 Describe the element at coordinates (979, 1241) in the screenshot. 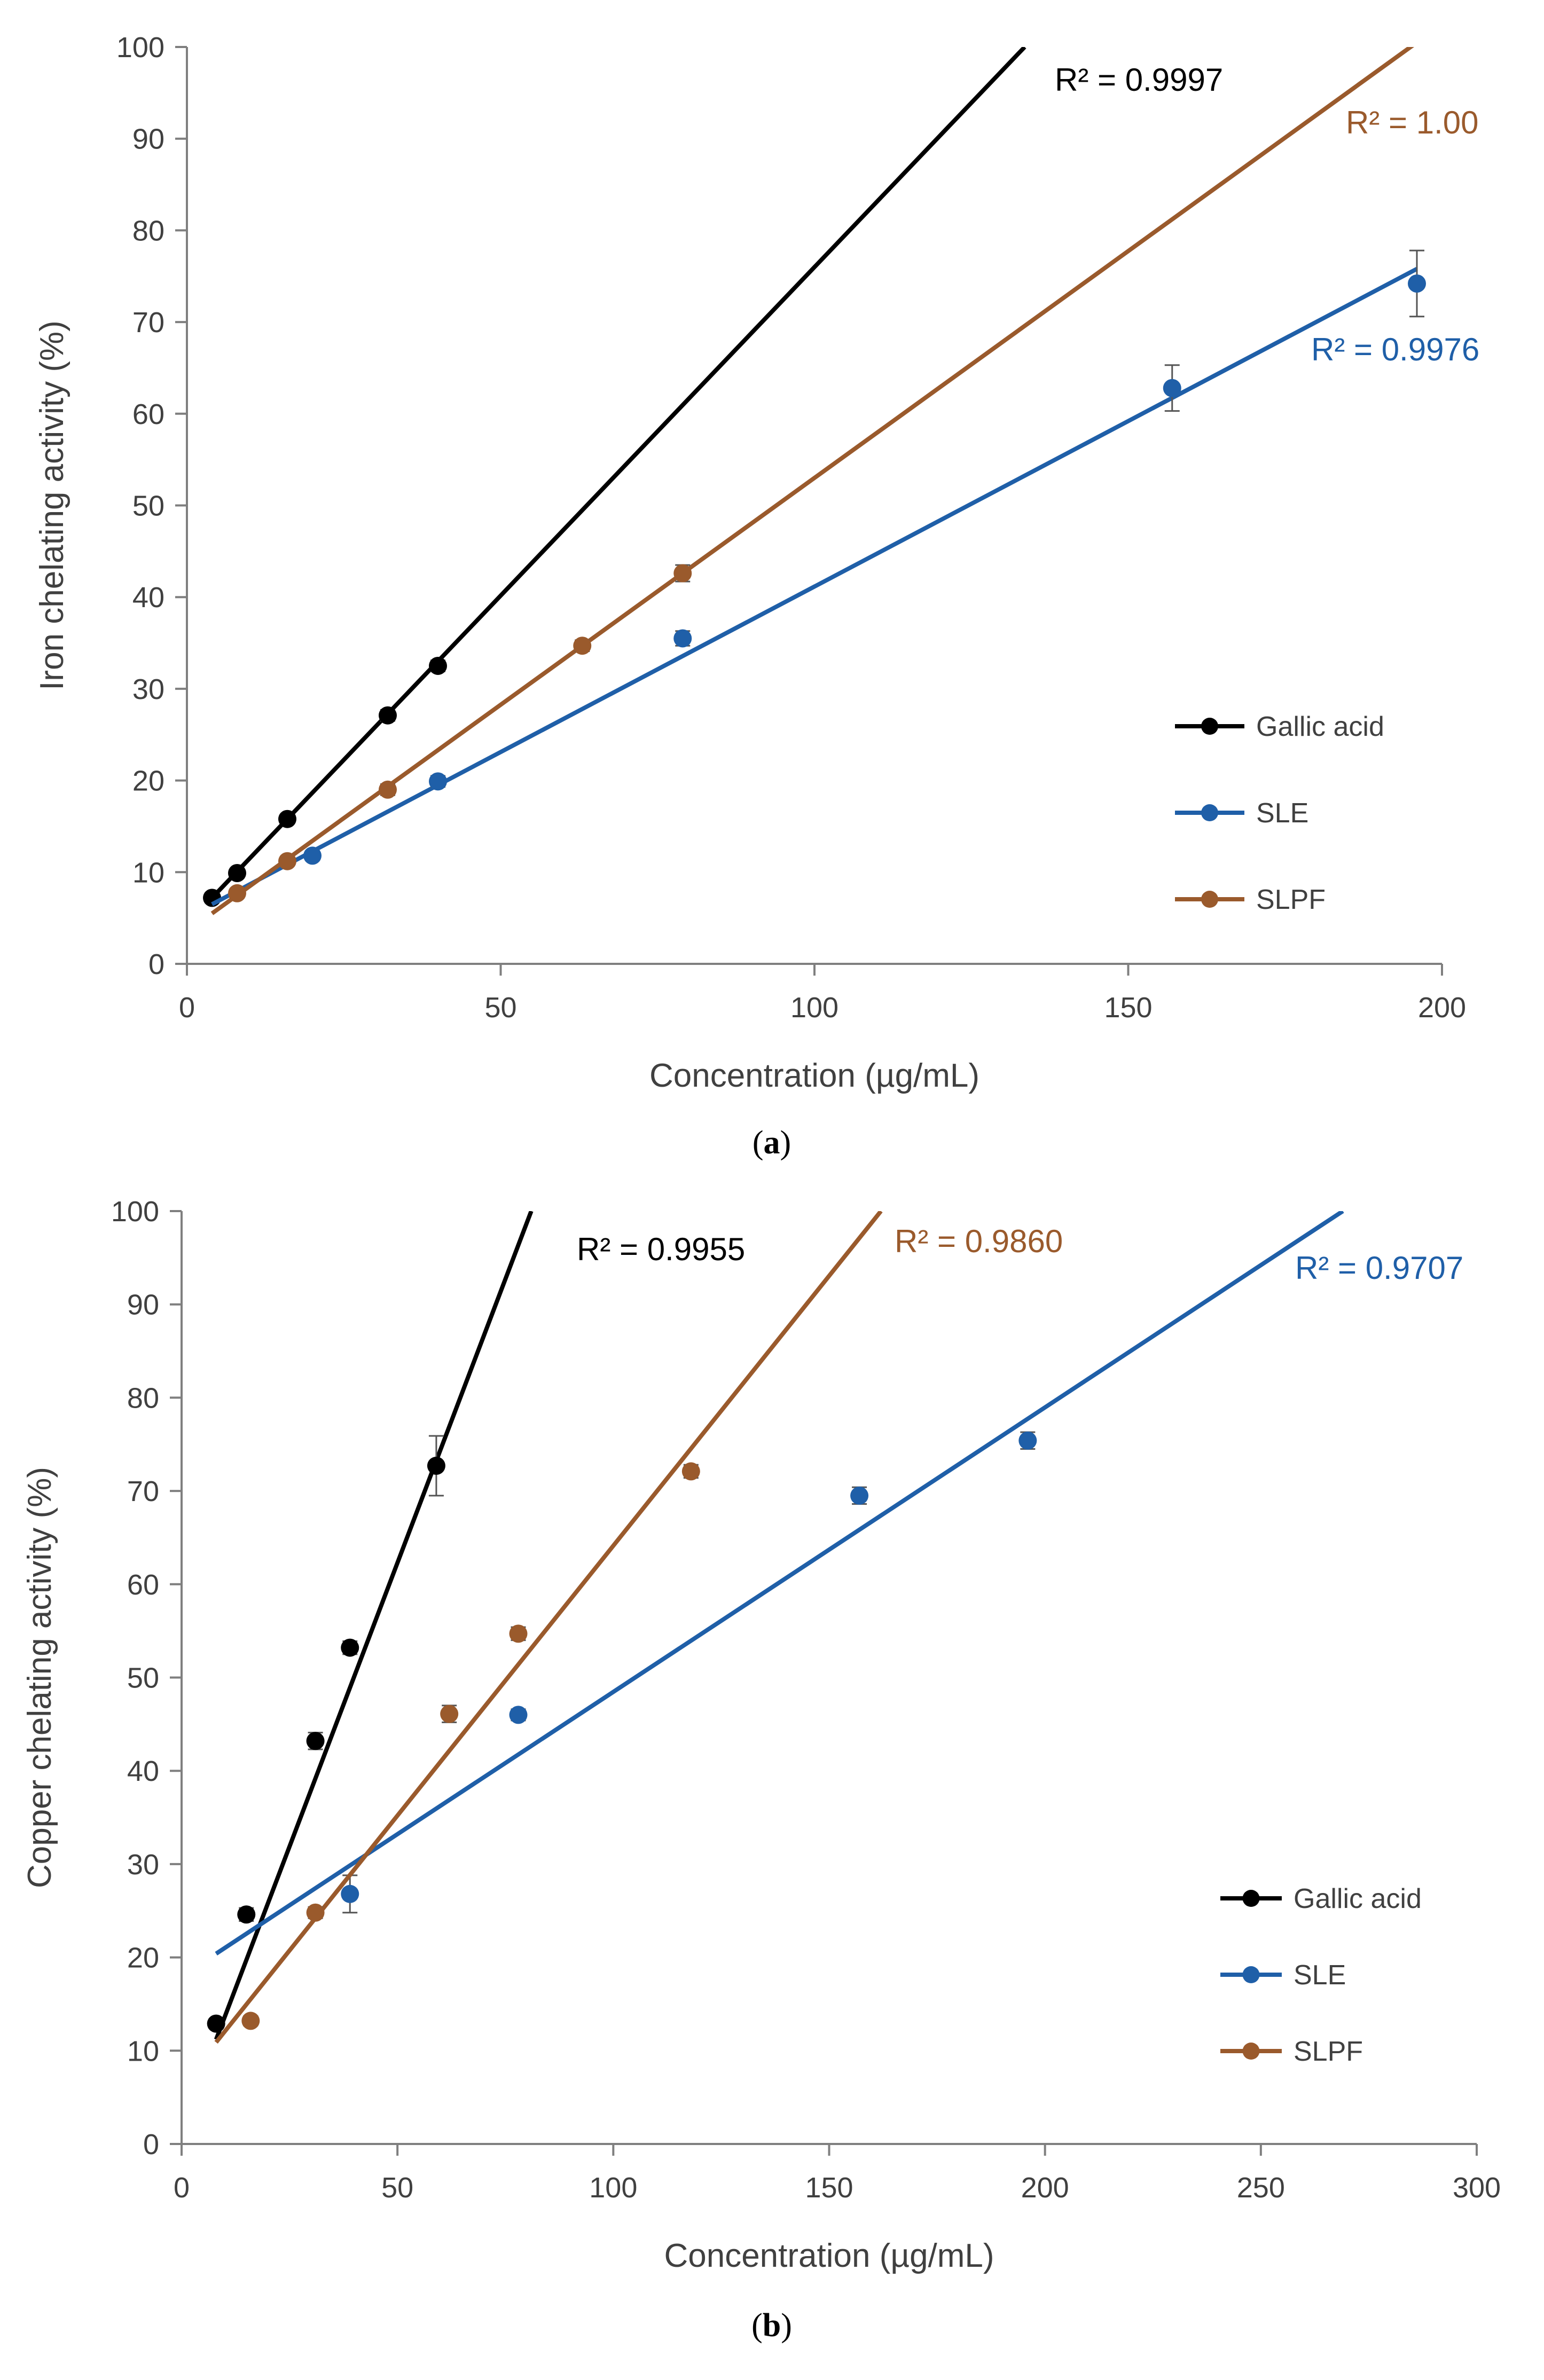

I see `r2-label-slpf: R² = 0.9860` at that location.